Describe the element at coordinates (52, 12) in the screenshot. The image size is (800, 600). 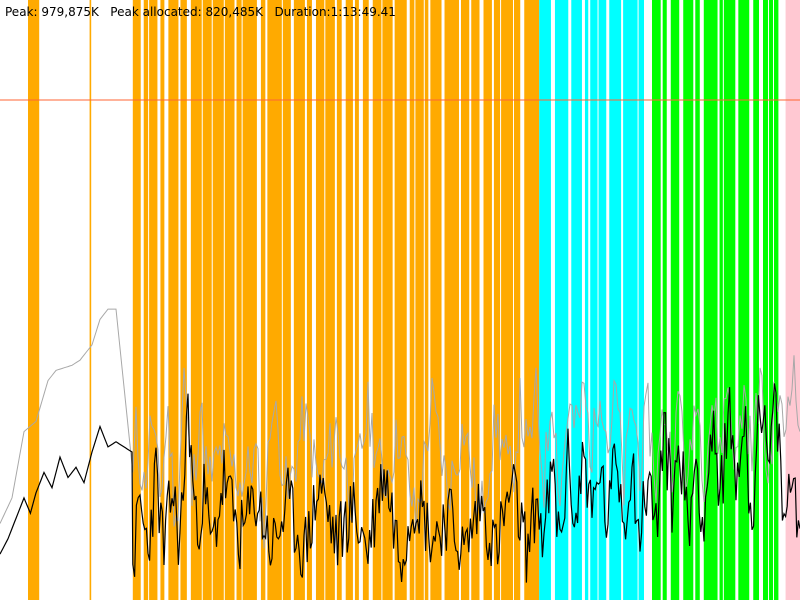
I see `peak-label: Peak: 979,875K` at that location.